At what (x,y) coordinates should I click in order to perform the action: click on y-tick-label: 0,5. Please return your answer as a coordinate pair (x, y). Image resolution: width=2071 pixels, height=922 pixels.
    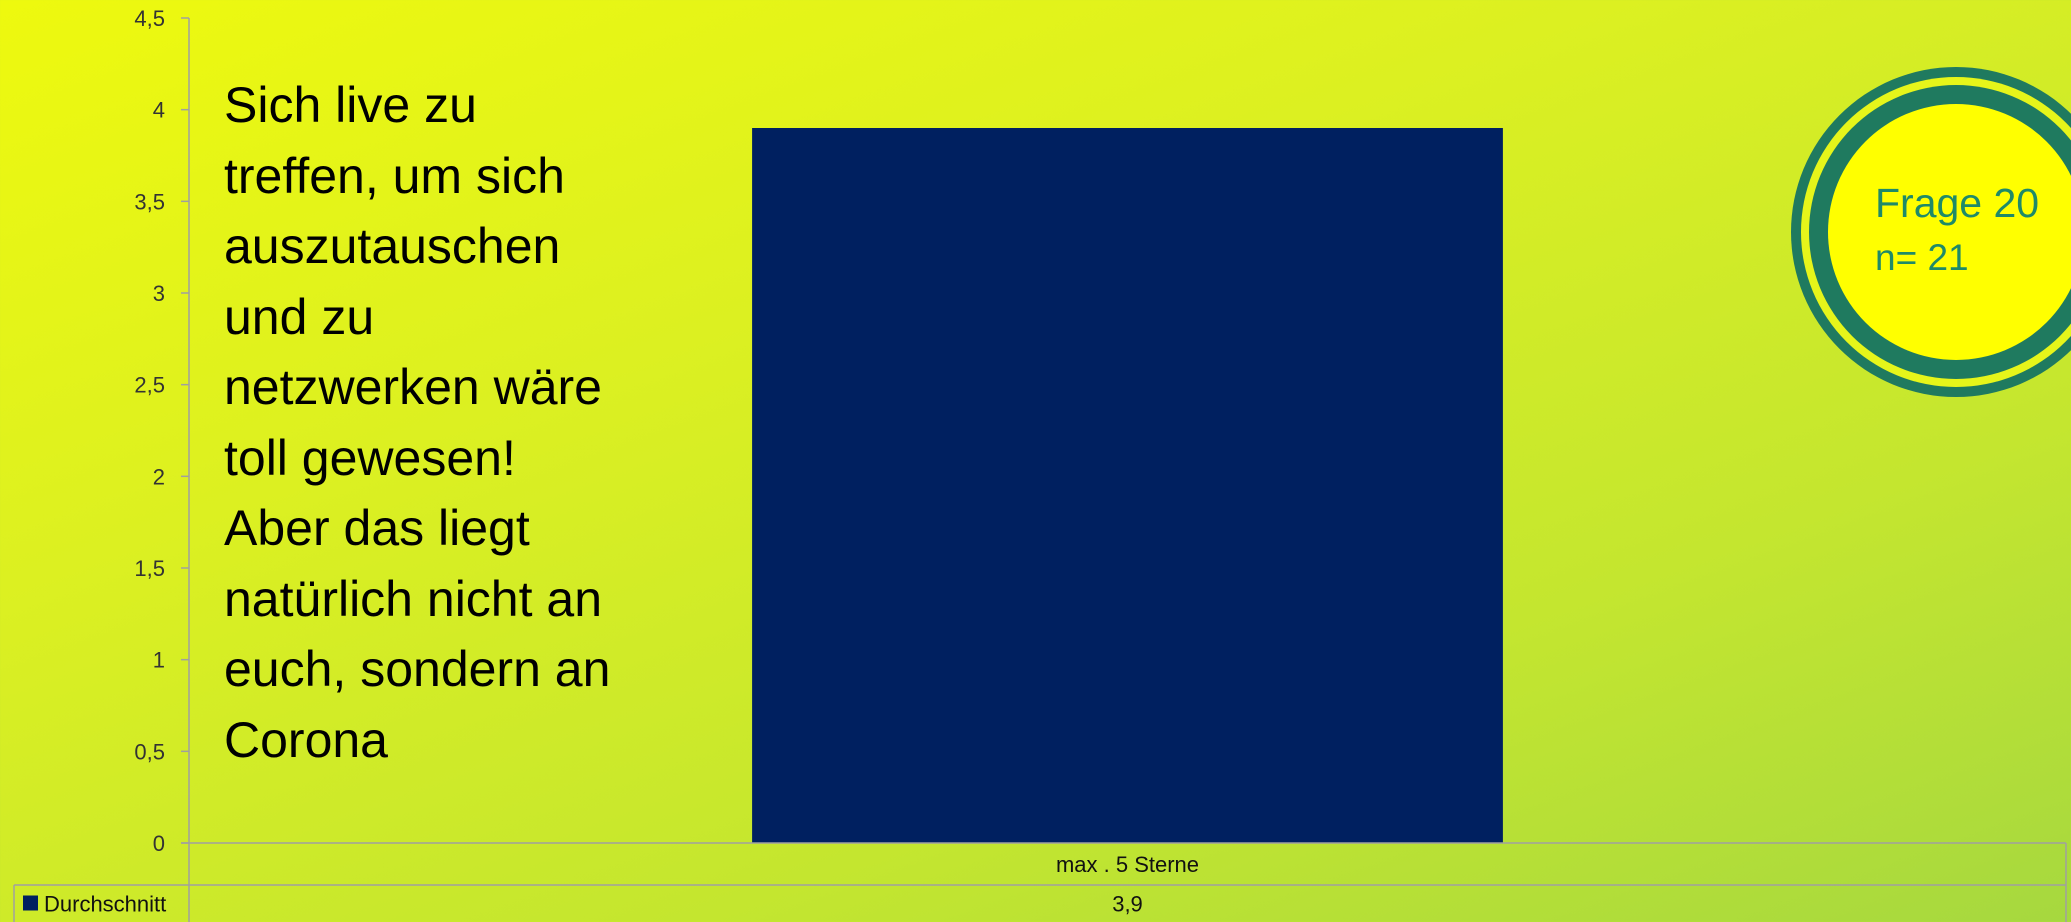
    Looking at the image, I should click on (149, 751).